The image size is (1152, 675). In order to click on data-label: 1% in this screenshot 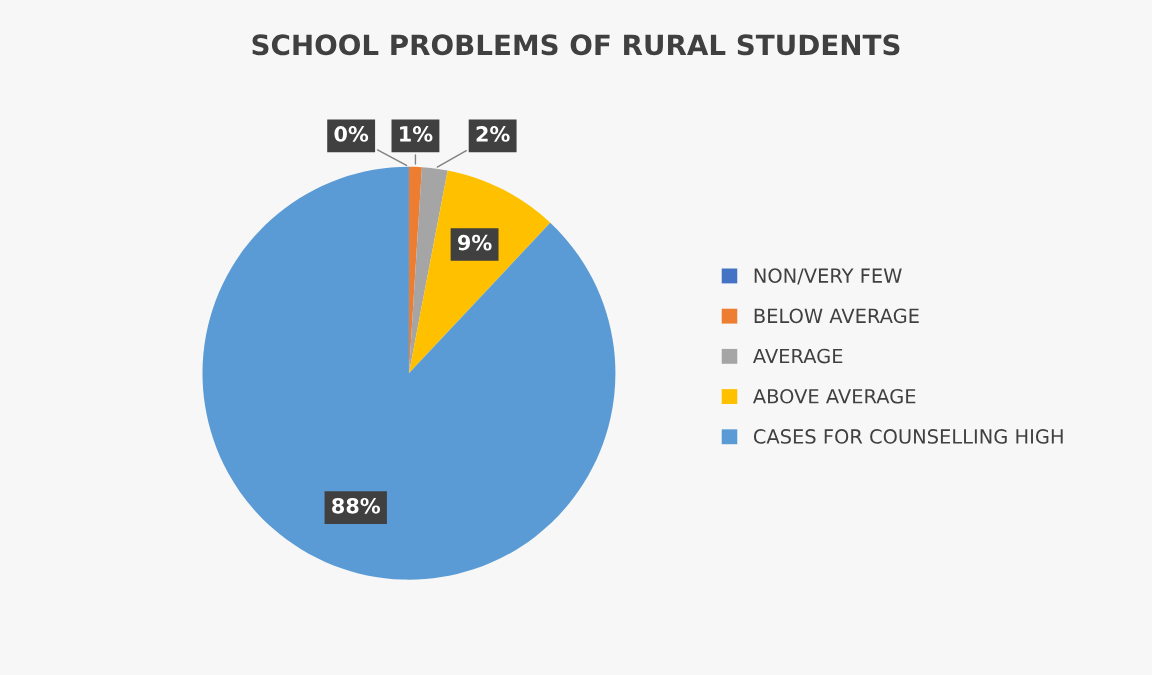, I will do `click(416, 134)`.